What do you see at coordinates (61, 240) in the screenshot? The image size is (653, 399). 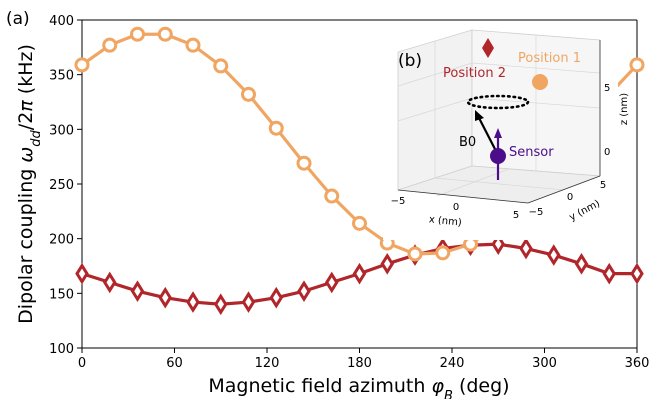 I see `y-tick-label: 200` at bounding box center [61, 240].